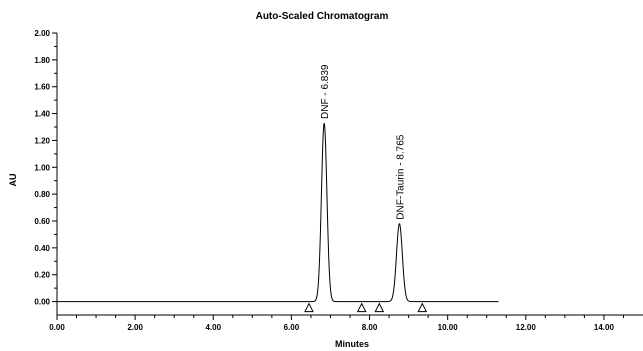  What do you see at coordinates (42, 87) in the screenshot?
I see `y-tick-label: 1.60` at bounding box center [42, 87].